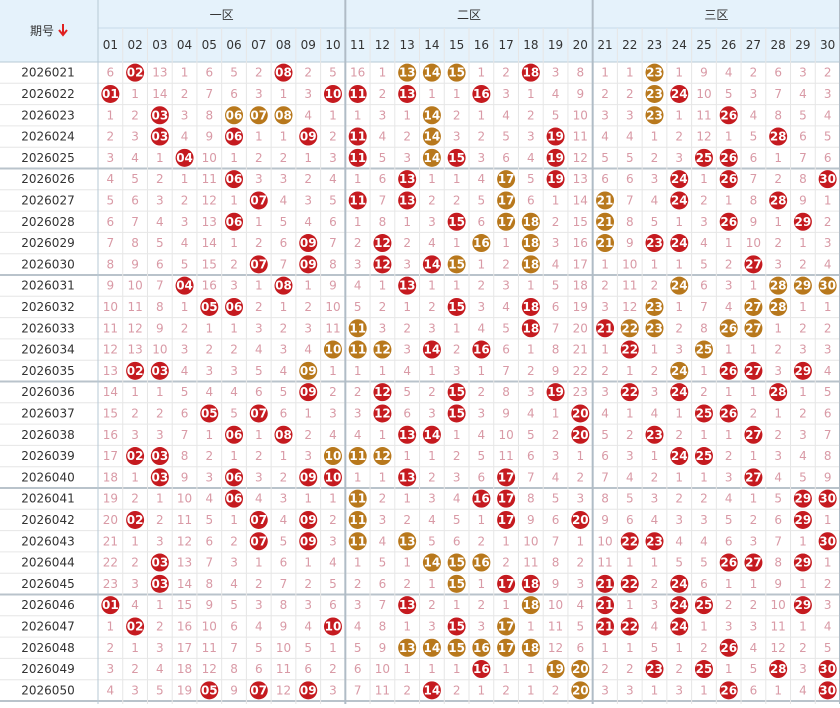  What do you see at coordinates (283, 648) in the screenshot?
I see `miss-count: 10` at bounding box center [283, 648].